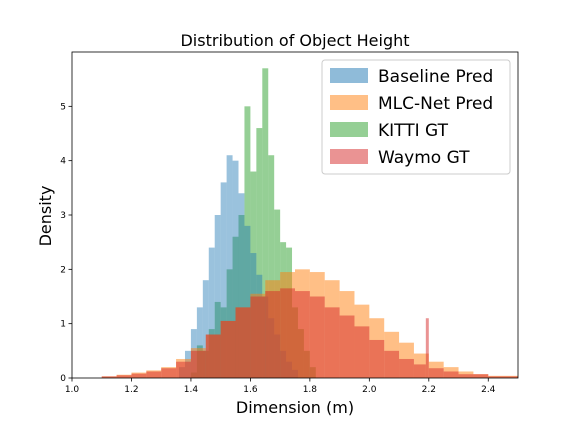  I want to click on y-tick-label: 4, so click(63, 162).